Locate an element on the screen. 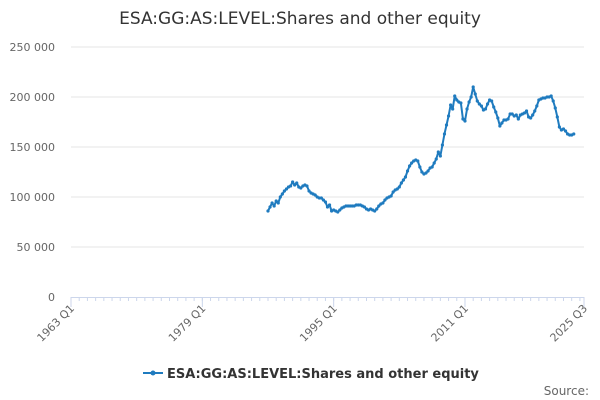  legend: ESA:GG:AS:LEVEL:Shares and other equity is located at coordinates (311, 374).